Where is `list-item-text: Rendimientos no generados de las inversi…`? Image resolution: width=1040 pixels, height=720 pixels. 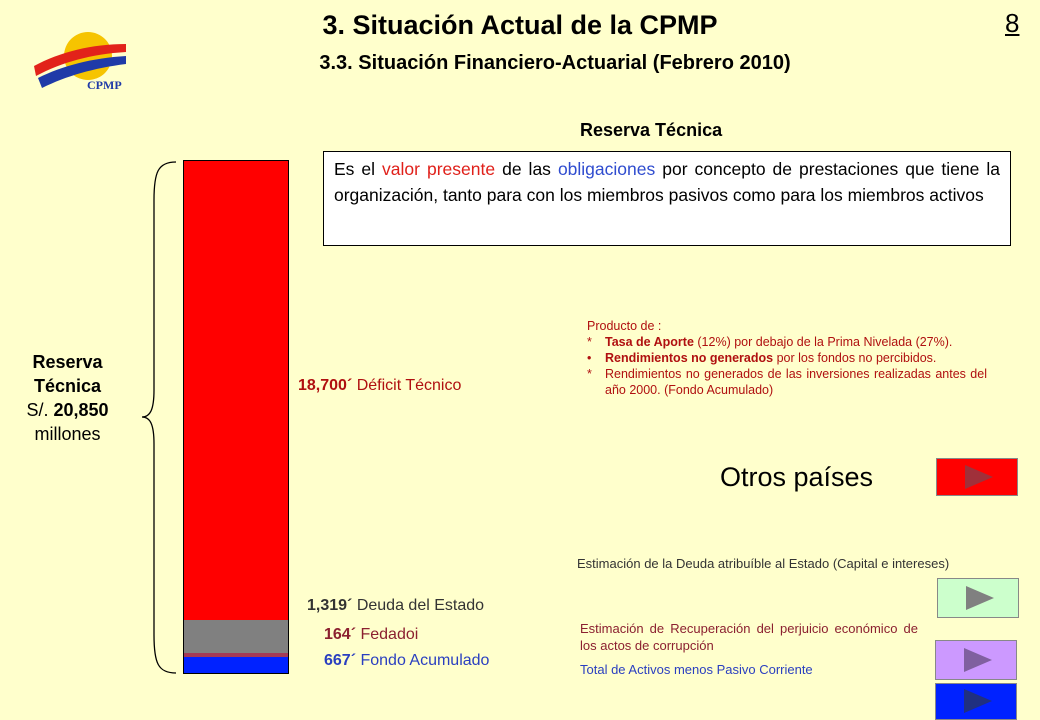 list-item-text: Rendimientos no generados de las inversi… is located at coordinates (796, 382).